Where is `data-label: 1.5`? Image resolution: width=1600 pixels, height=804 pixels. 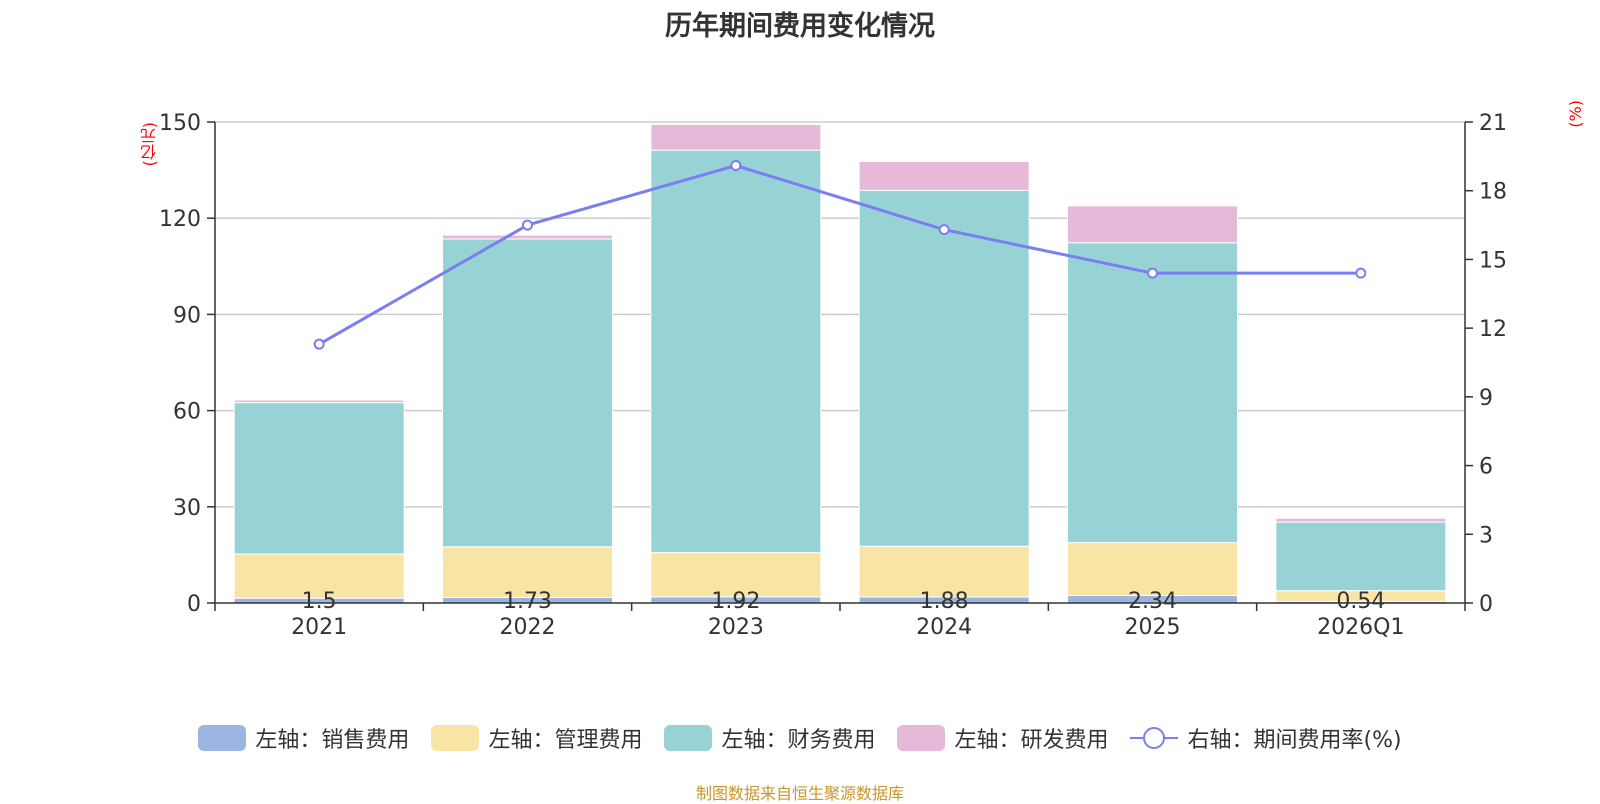
data-label: 1.5 is located at coordinates (319, 601).